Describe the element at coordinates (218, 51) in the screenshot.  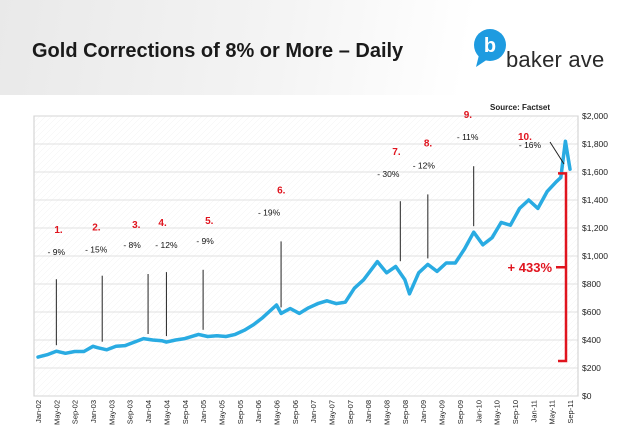
I see `chart-title: Gold Corrections of 8% or More – Daily` at that location.